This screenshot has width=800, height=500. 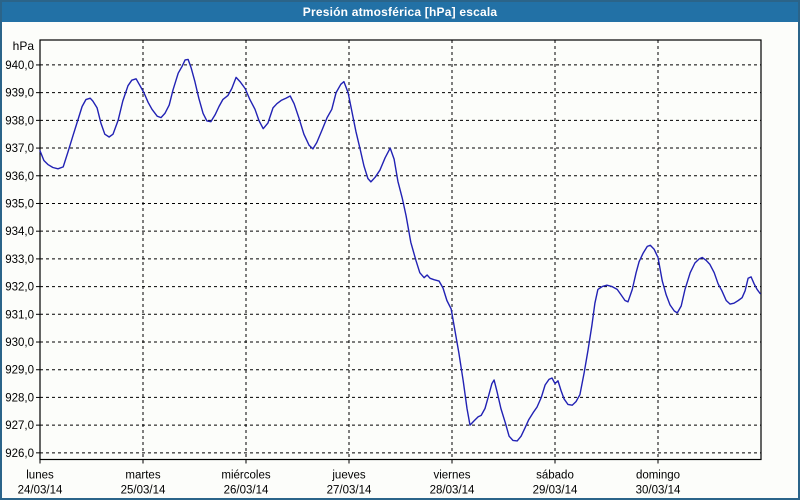 I want to click on x-date-label: 28/03/14, so click(x=452, y=491).